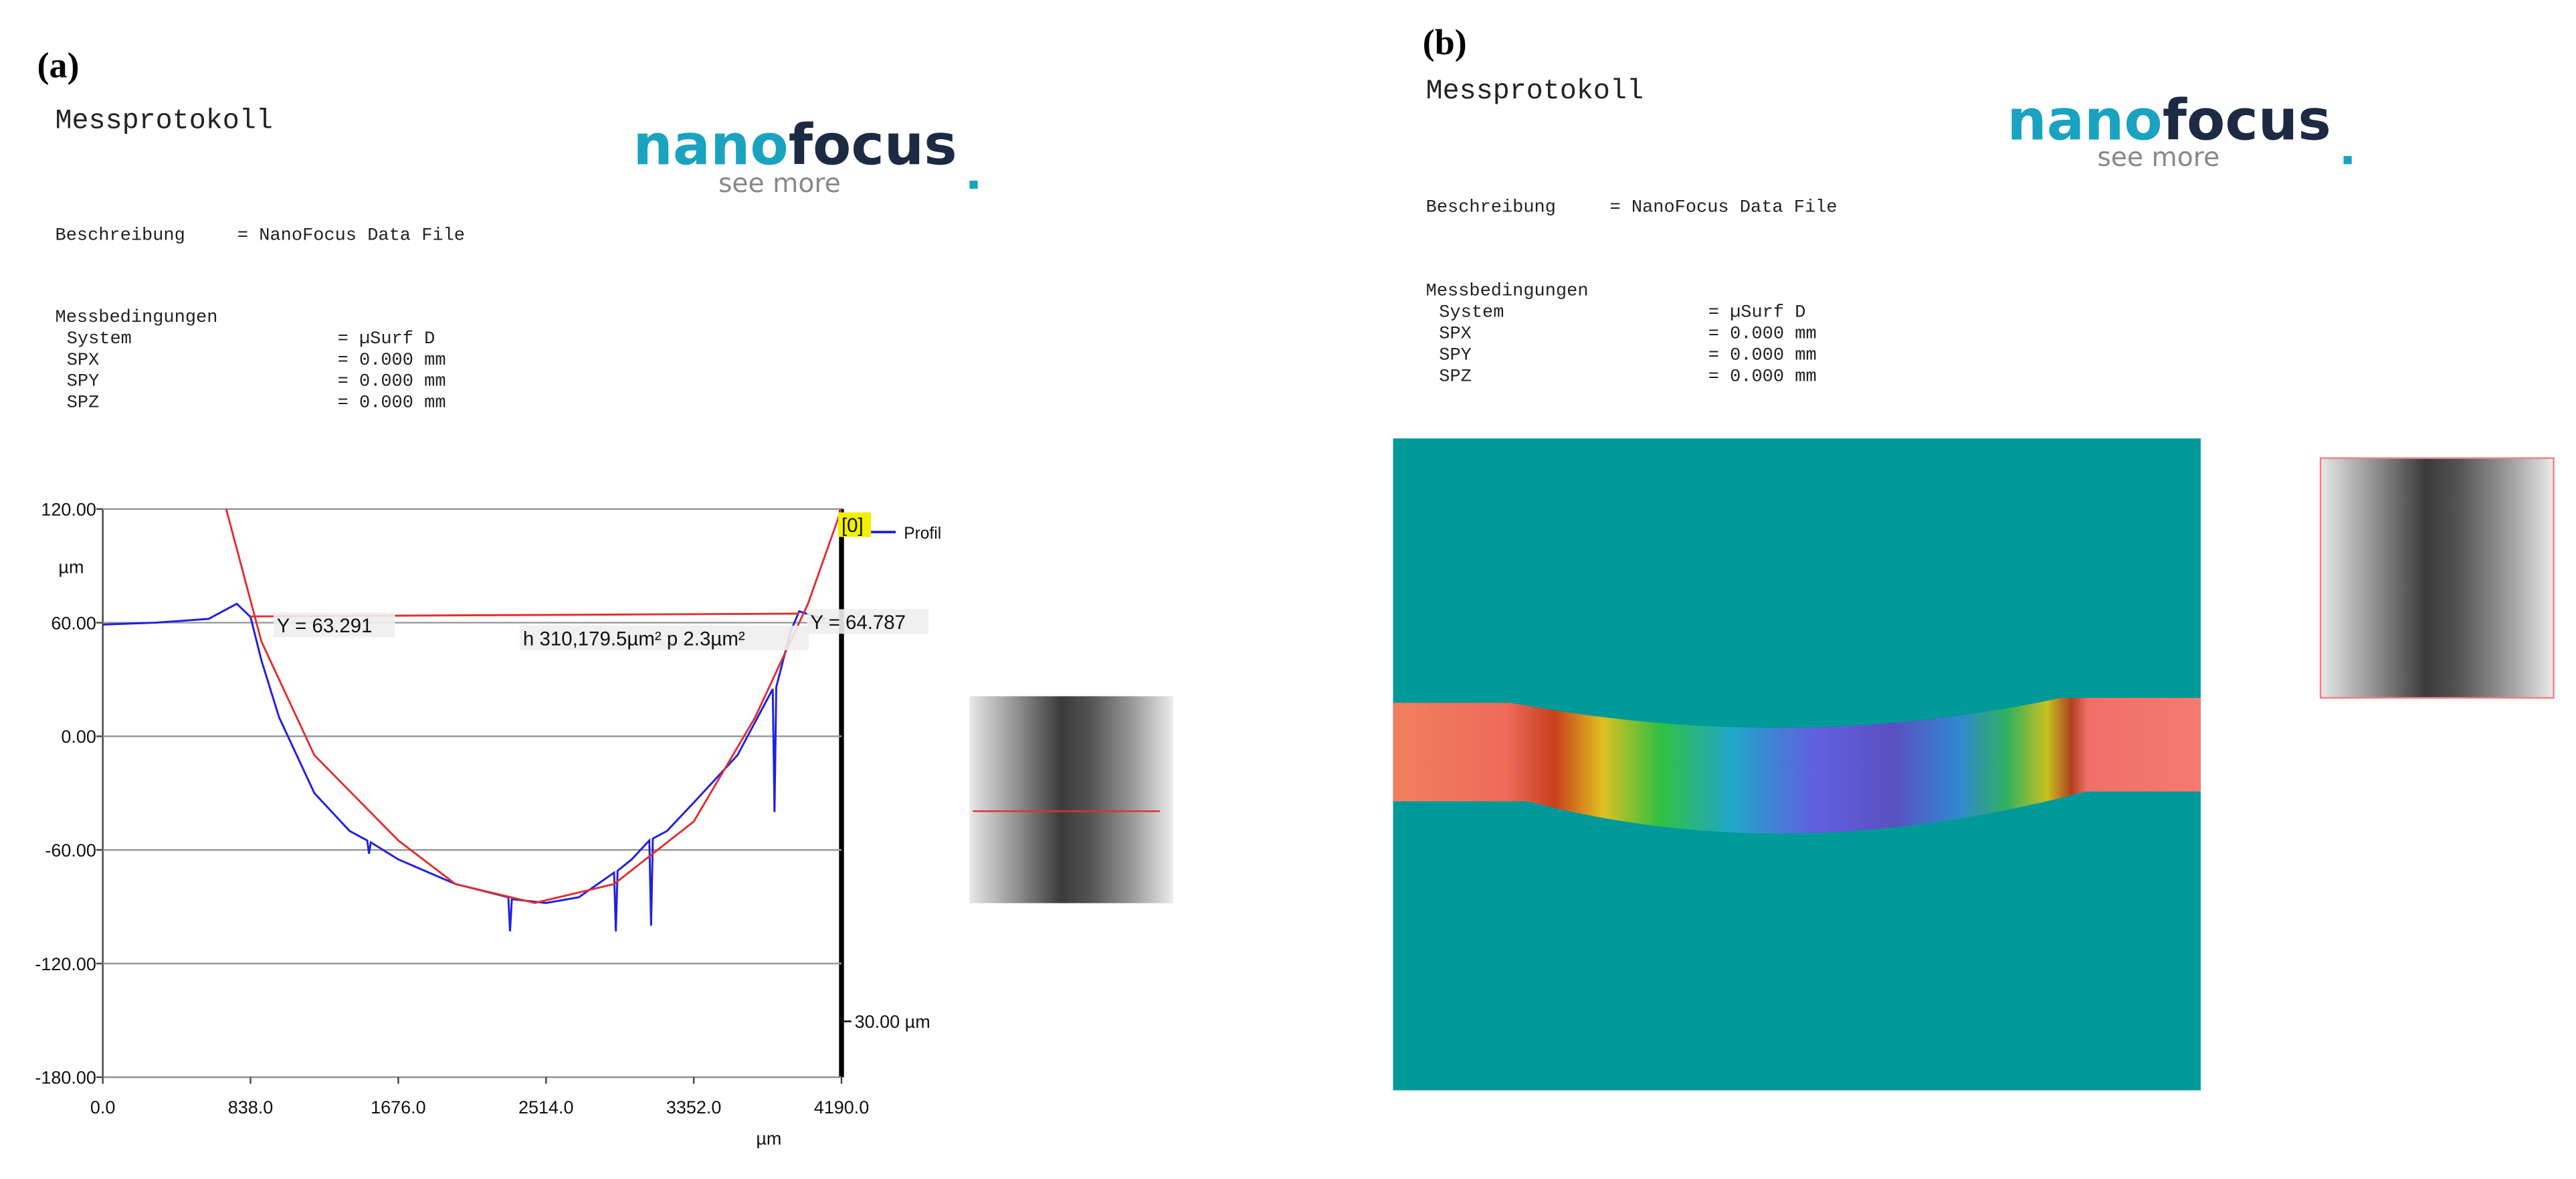 The image size is (2576, 1179). Describe the element at coordinates (58, 65) in the screenshot. I see `panel-label: (a)` at that location.